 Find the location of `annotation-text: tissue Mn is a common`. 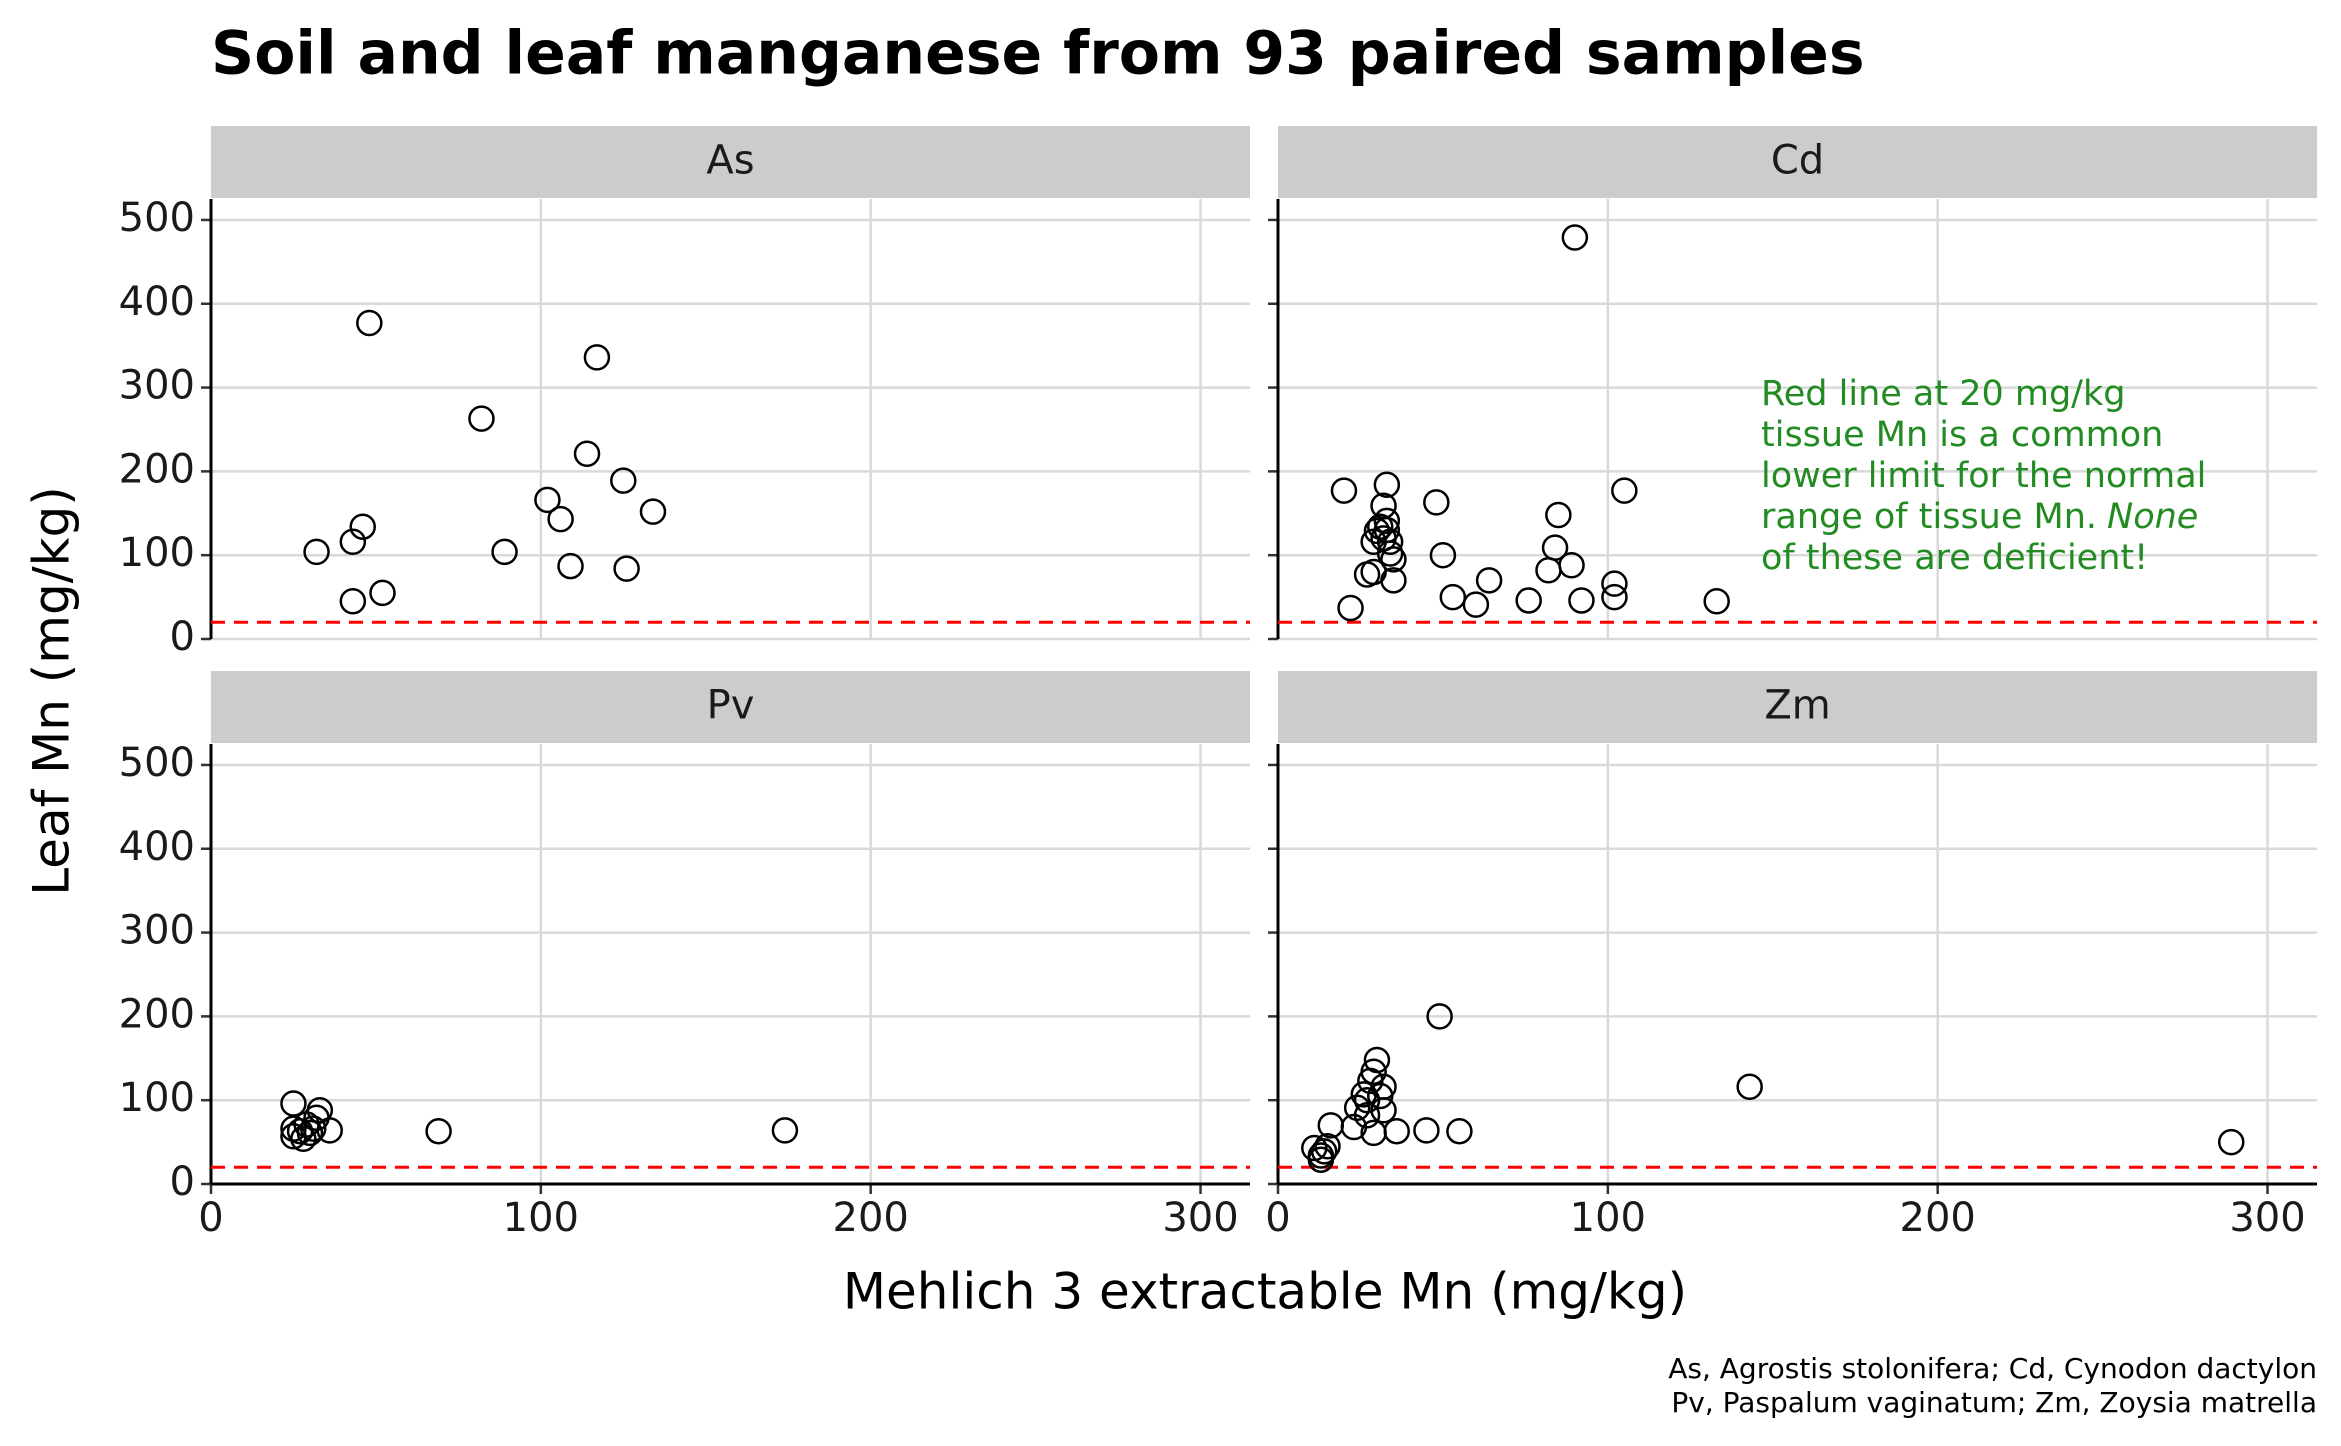

annotation-text: tissue Mn is a common is located at coordinates (1962, 435).